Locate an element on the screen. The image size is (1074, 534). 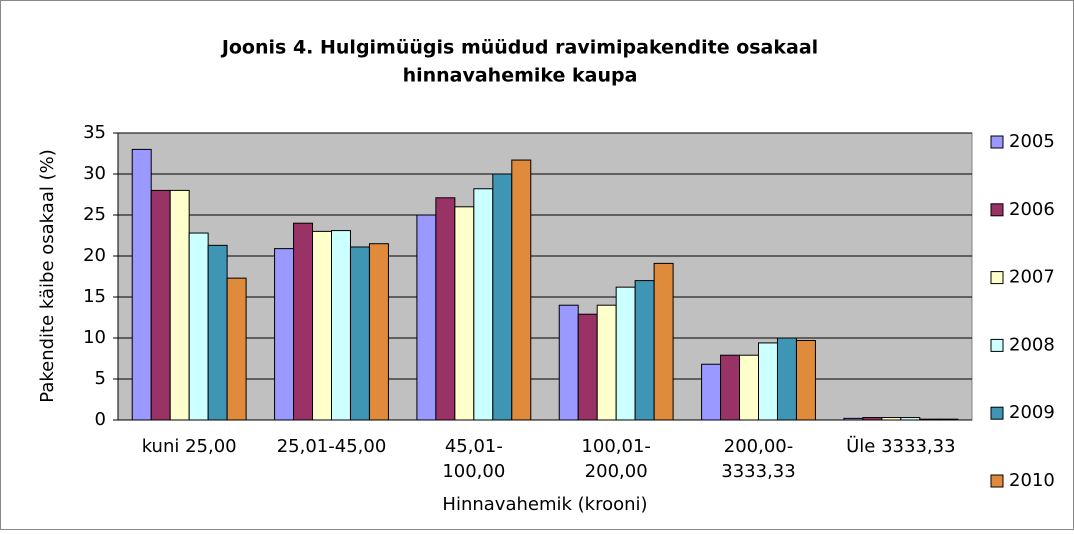
x-tick-line: kuni 25,00 is located at coordinates (189, 446).